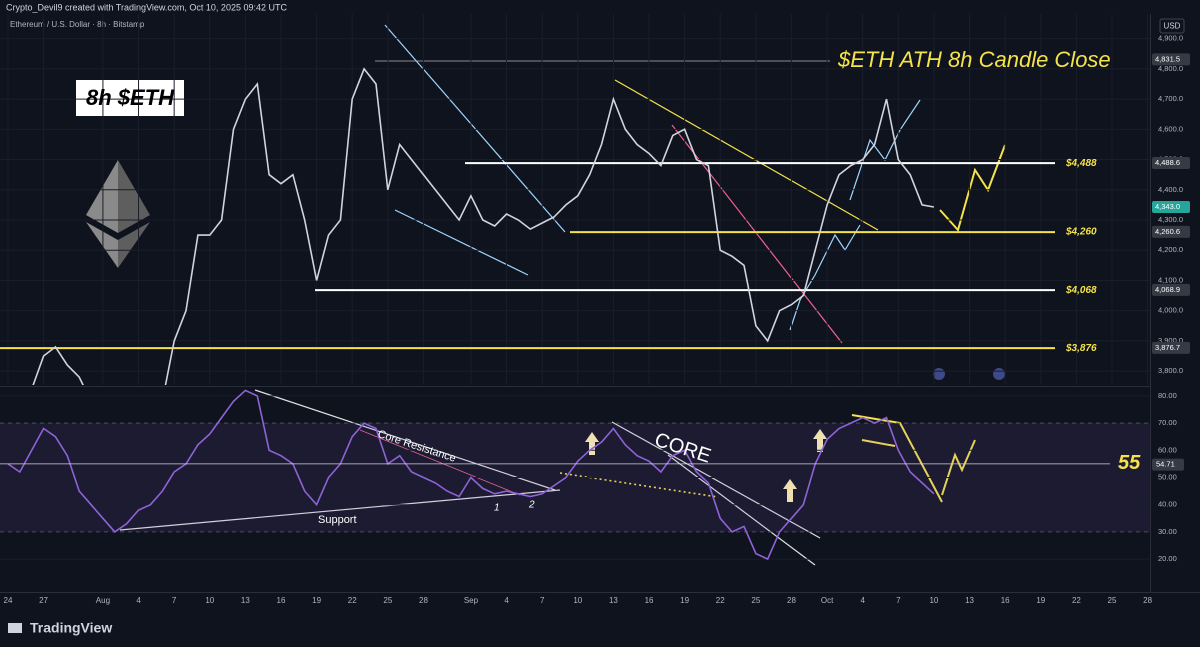  I want to click on currency-box, so click(1172, 26).